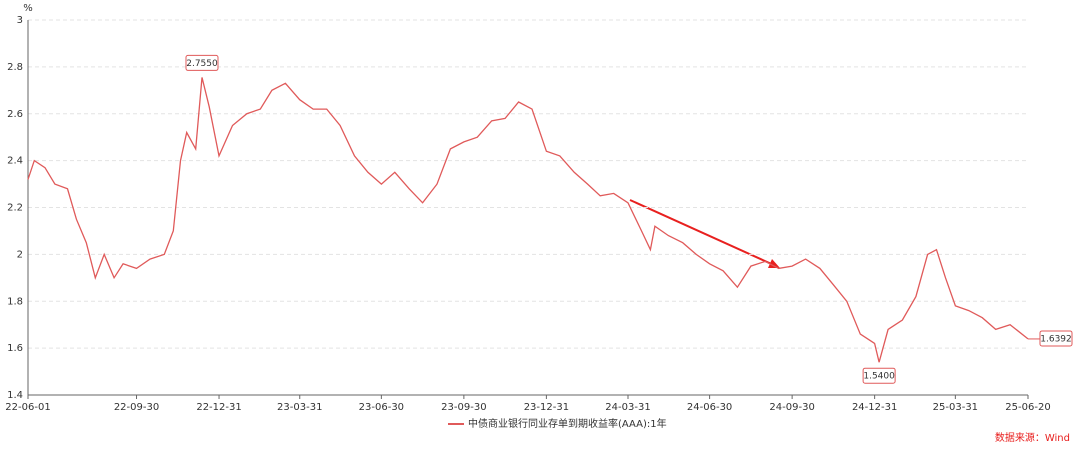 The height and width of the screenshot is (449, 1080). I want to click on legend-label: 中债商业银行同业存单到期收益率(AAA):1年, so click(567, 423).